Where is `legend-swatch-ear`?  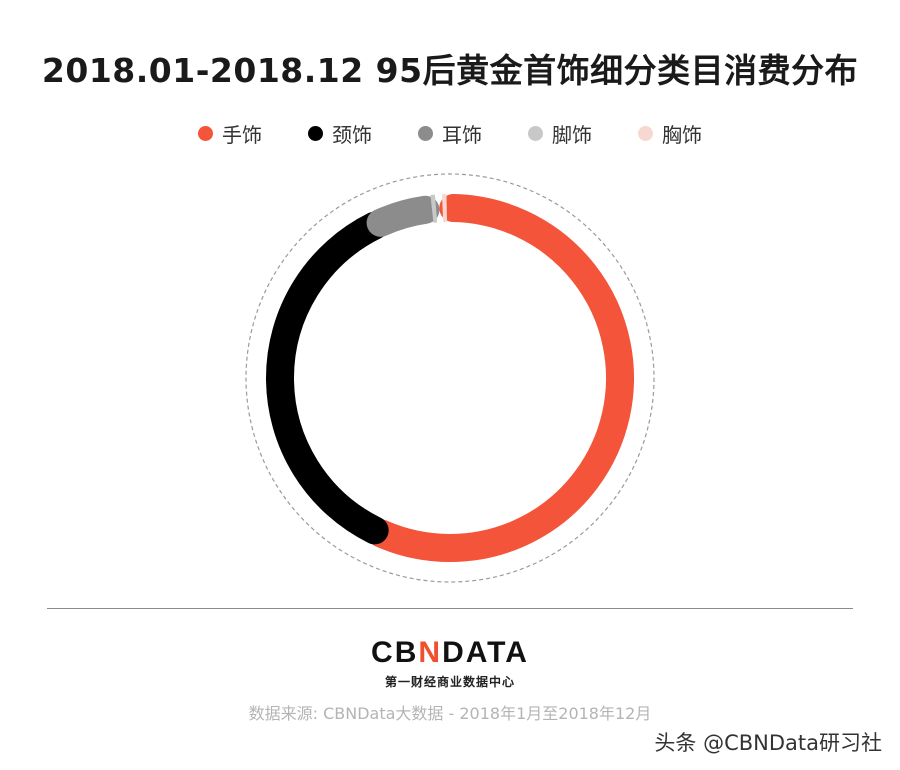 legend-swatch-ear is located at coordinates (425, 133).